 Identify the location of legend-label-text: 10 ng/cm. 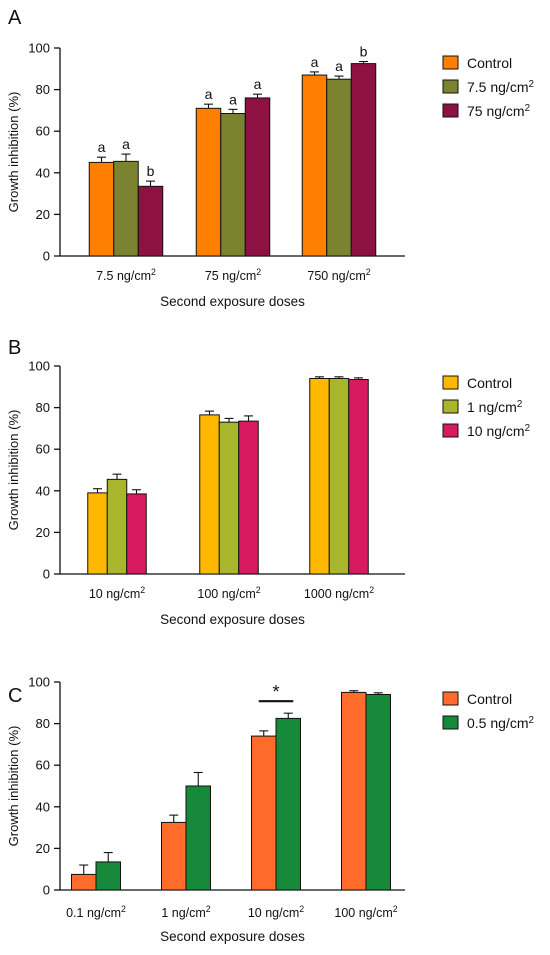
(496, 431).